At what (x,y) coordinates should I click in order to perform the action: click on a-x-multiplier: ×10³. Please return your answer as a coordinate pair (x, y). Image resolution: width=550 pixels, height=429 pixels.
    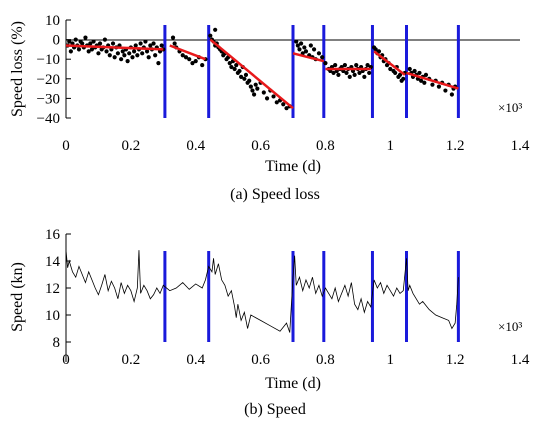
    Looking at the image, I should click on (510, 107).